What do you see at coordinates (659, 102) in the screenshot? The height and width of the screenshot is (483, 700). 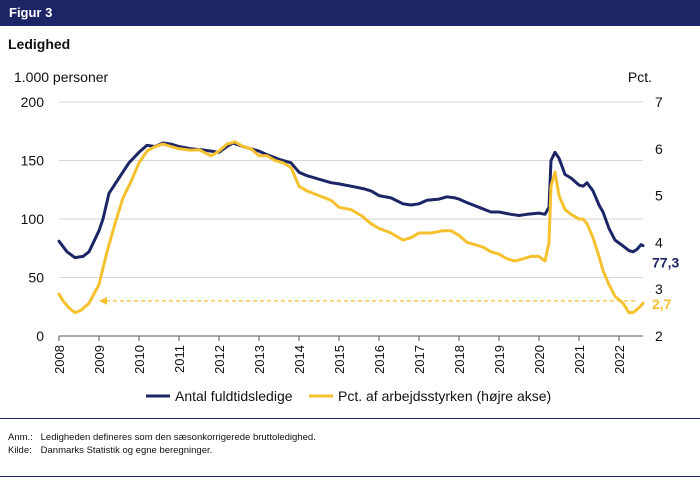 I see `right-tick-label: 7` at bounding box center [659, 102].